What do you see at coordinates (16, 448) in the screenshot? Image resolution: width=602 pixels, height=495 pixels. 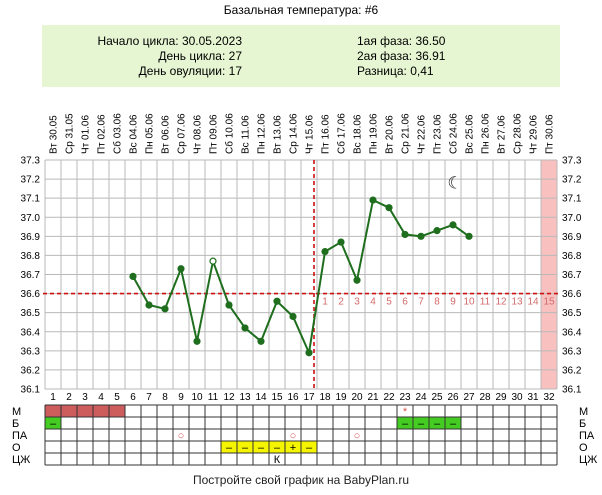 I see `row-label-left: О` at bounding box center [16, 448].